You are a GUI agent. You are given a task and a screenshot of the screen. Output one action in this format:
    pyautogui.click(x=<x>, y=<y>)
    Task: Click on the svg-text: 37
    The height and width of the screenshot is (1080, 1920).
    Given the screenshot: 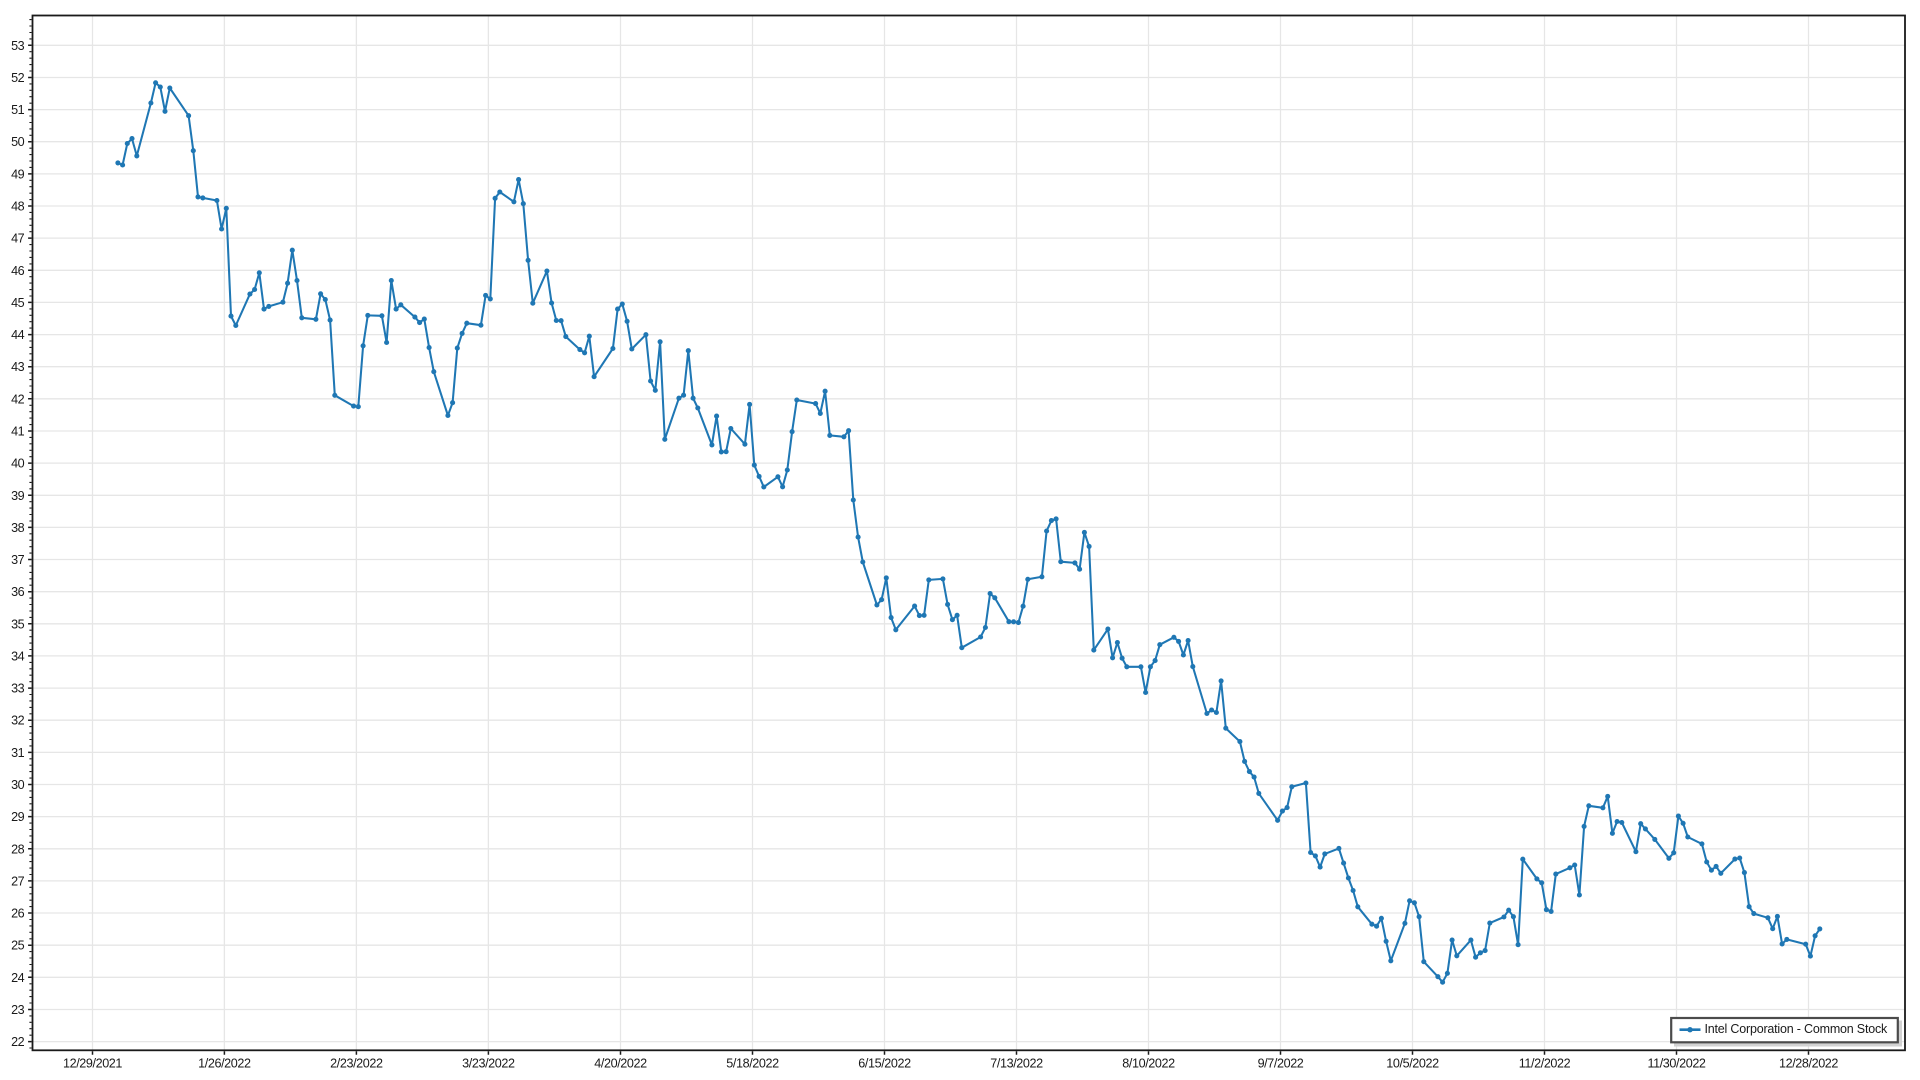 What is the action you would take?
    pyautogui.click(x=18, y=560)
    